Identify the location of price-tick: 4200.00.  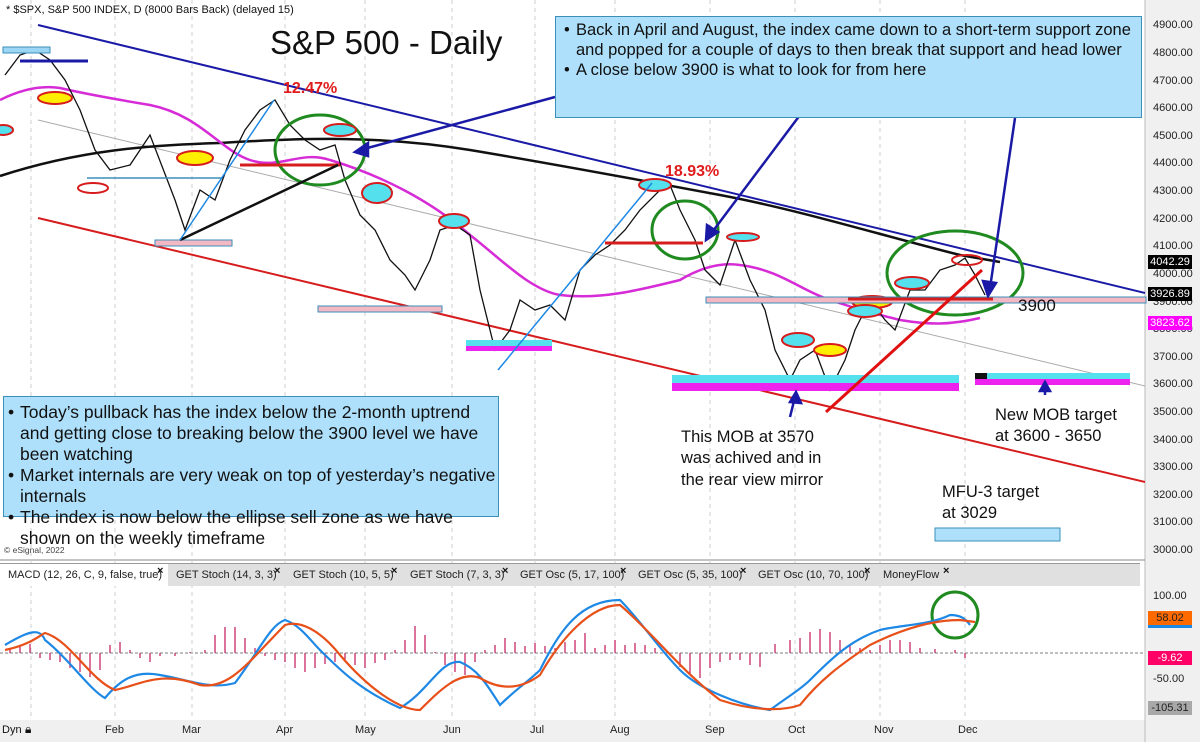
(1173, 219).